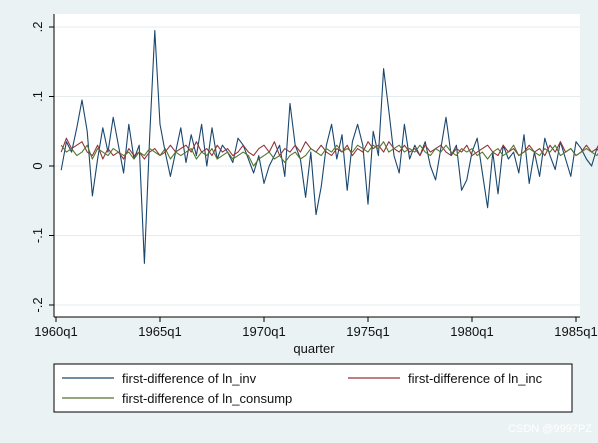 This screenshot has height=443, width=598. Describe the element at coordinates (37, 304) in the screenshot. I see `y-tick-label: -.2` at that location.